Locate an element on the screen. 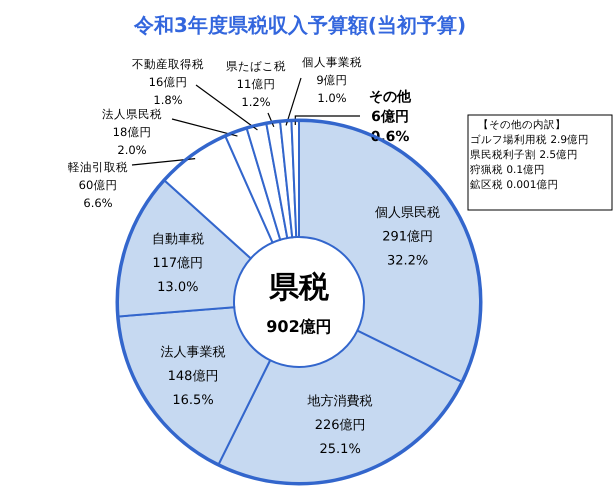 Image resolution: width=615 pixels, height=489 pixels. data-label: 148億円 16.5% is located at coordinates (193, 388).